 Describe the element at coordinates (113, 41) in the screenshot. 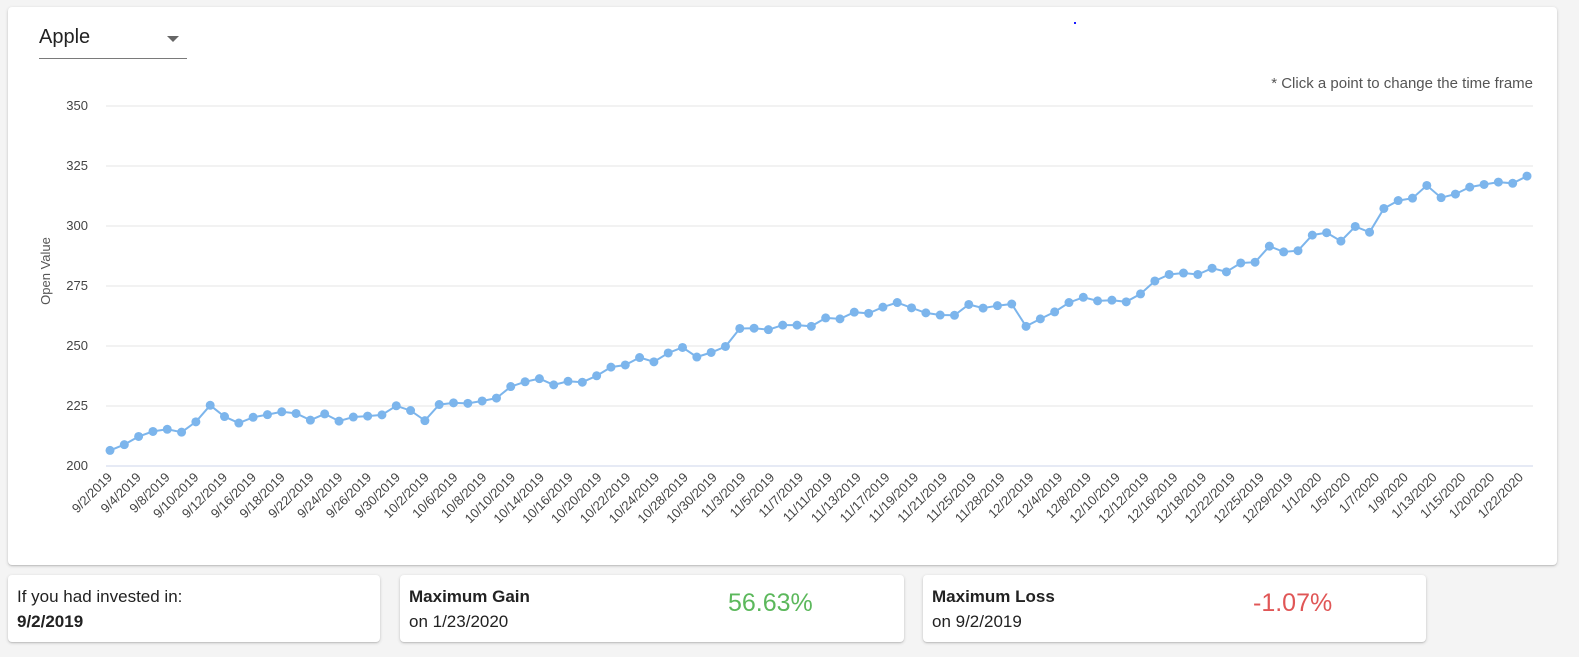

I see `company-select: Apple` at that location.